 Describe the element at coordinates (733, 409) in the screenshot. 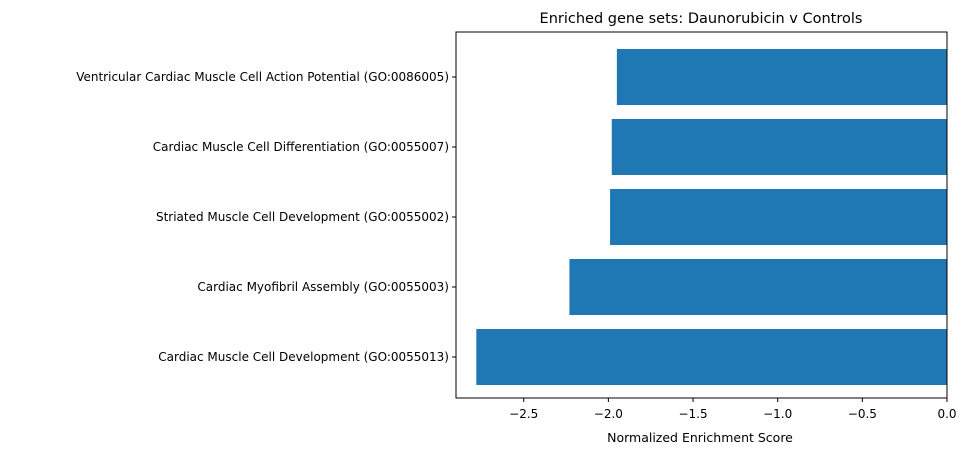

I see `x-axis-ticks: −2.5 −2.0 −1.5 −1.0 −0.5 0.0` at that location.